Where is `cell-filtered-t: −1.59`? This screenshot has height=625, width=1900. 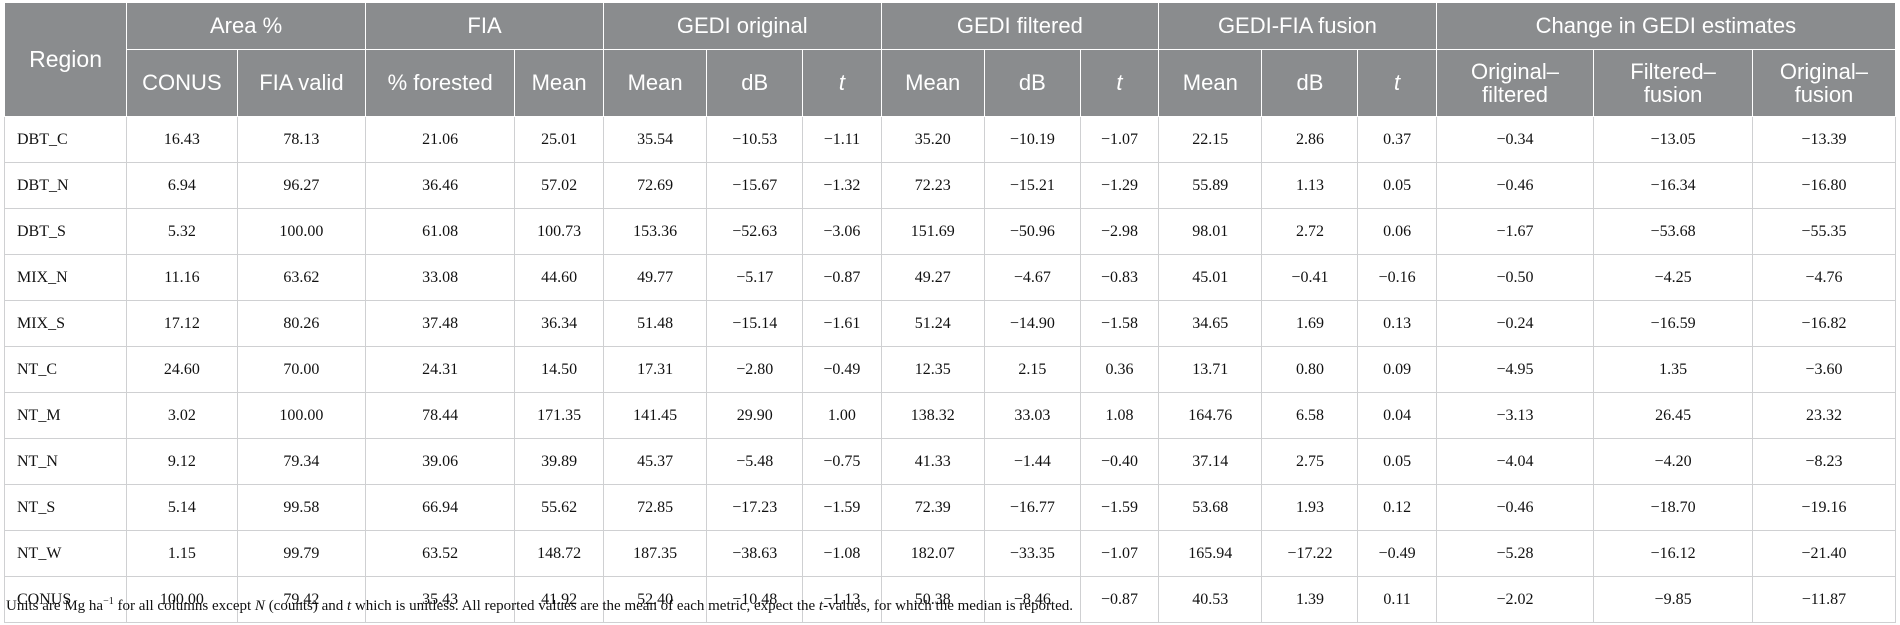
cell-filtered-t: −1.59 is located at coordinates (1119, 507).